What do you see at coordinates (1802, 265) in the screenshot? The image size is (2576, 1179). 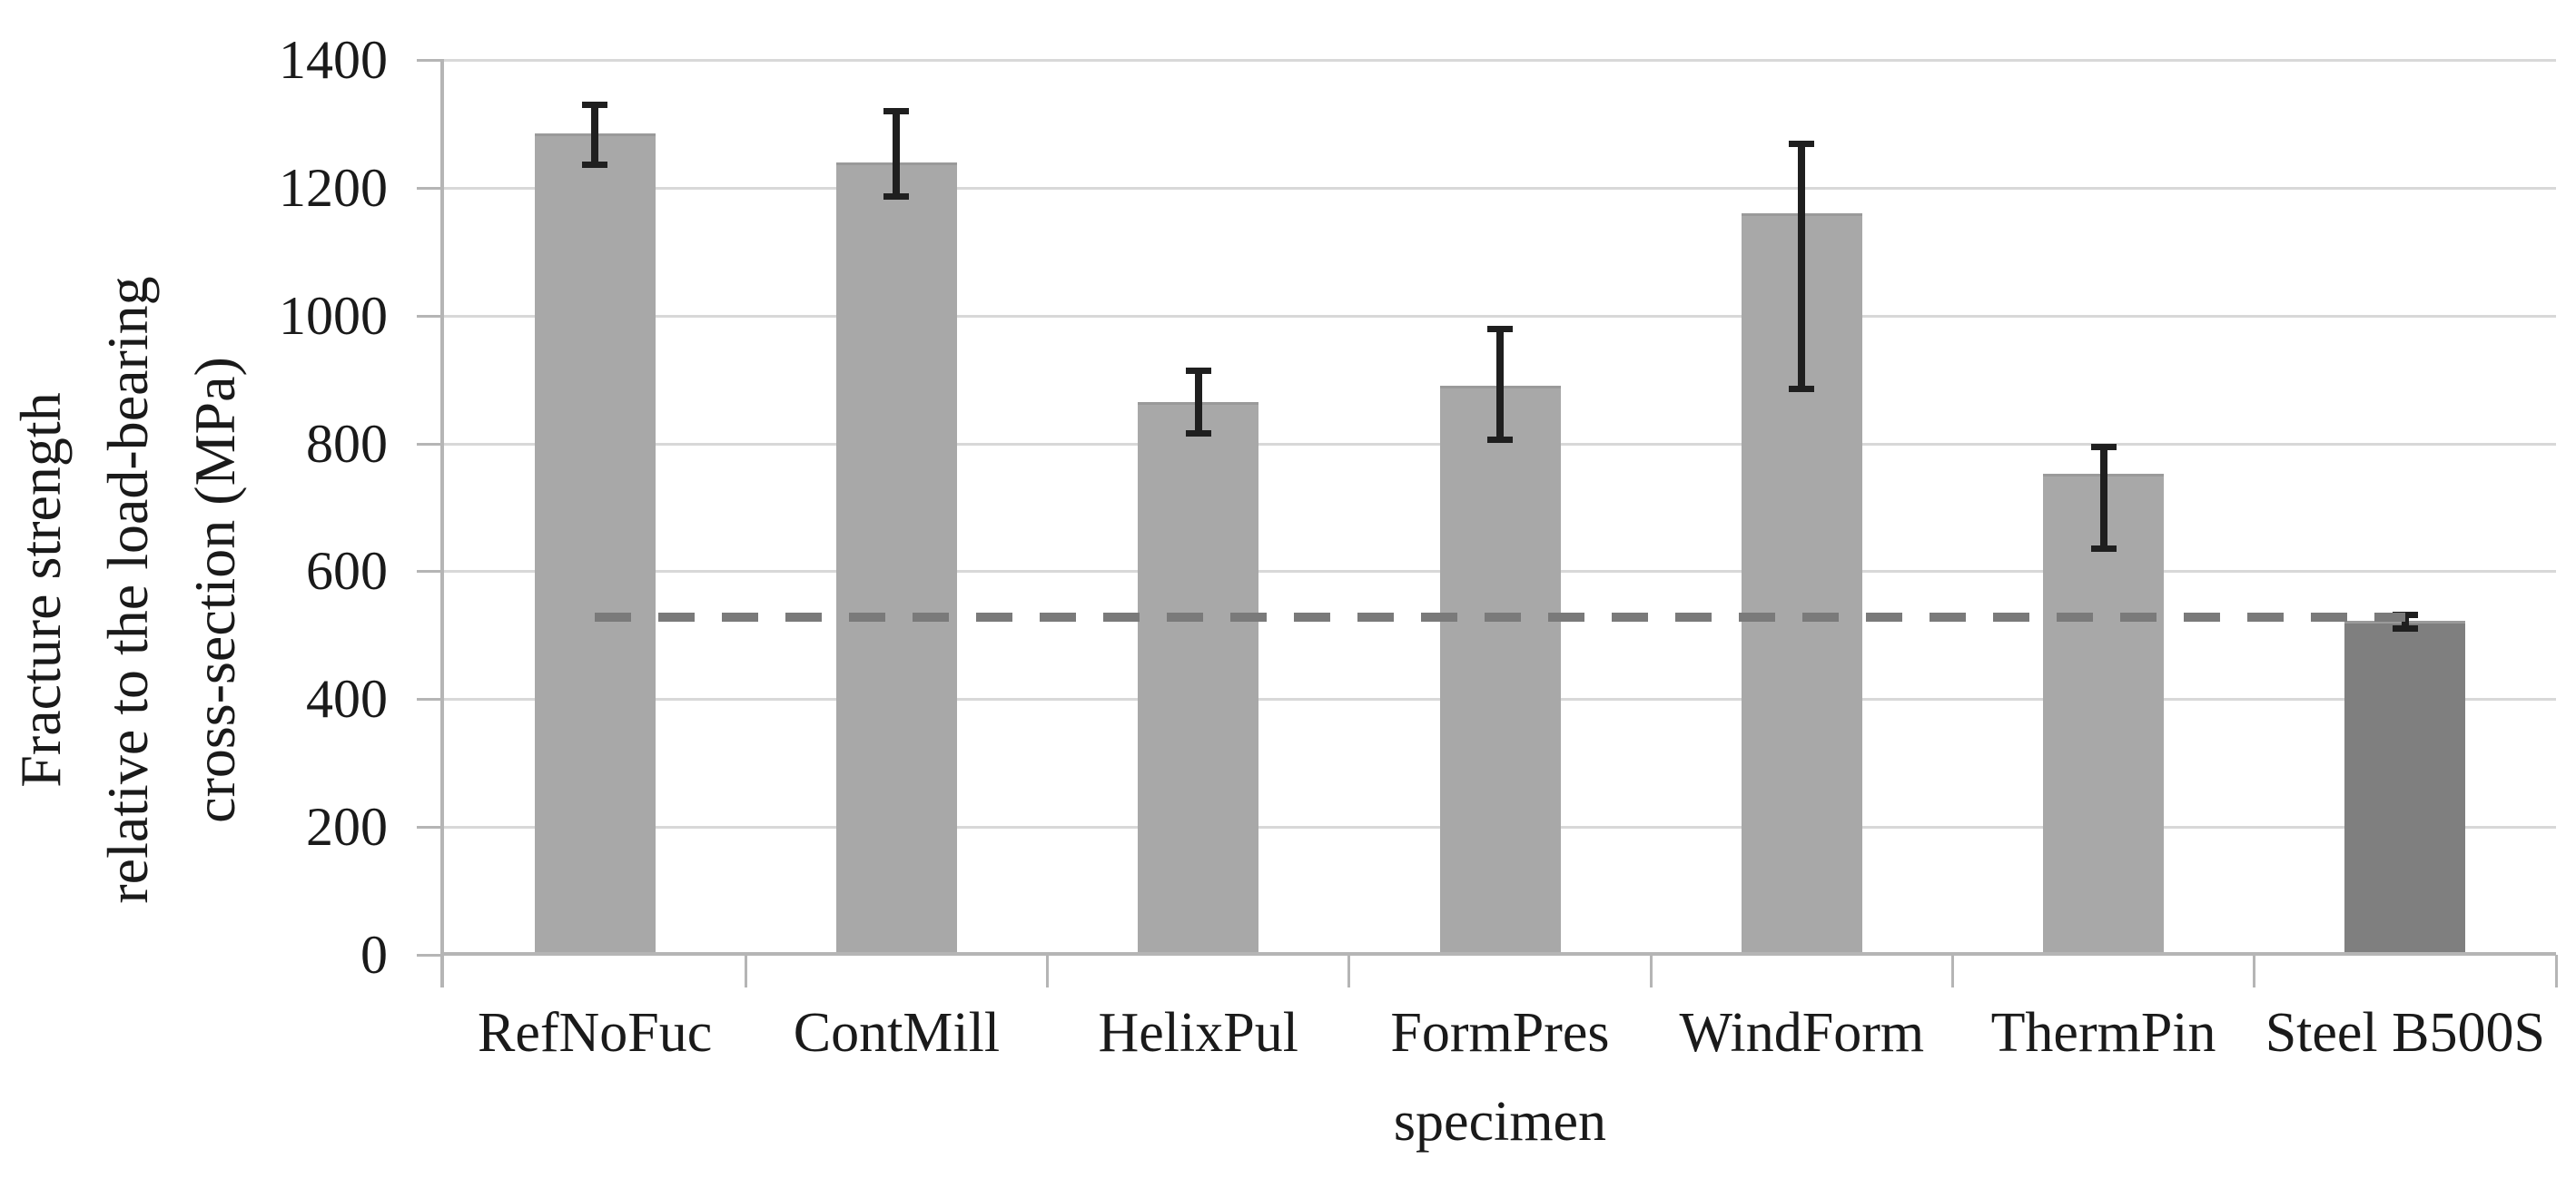 I see `error-bar-windform` at bounding box center [1802, 265].